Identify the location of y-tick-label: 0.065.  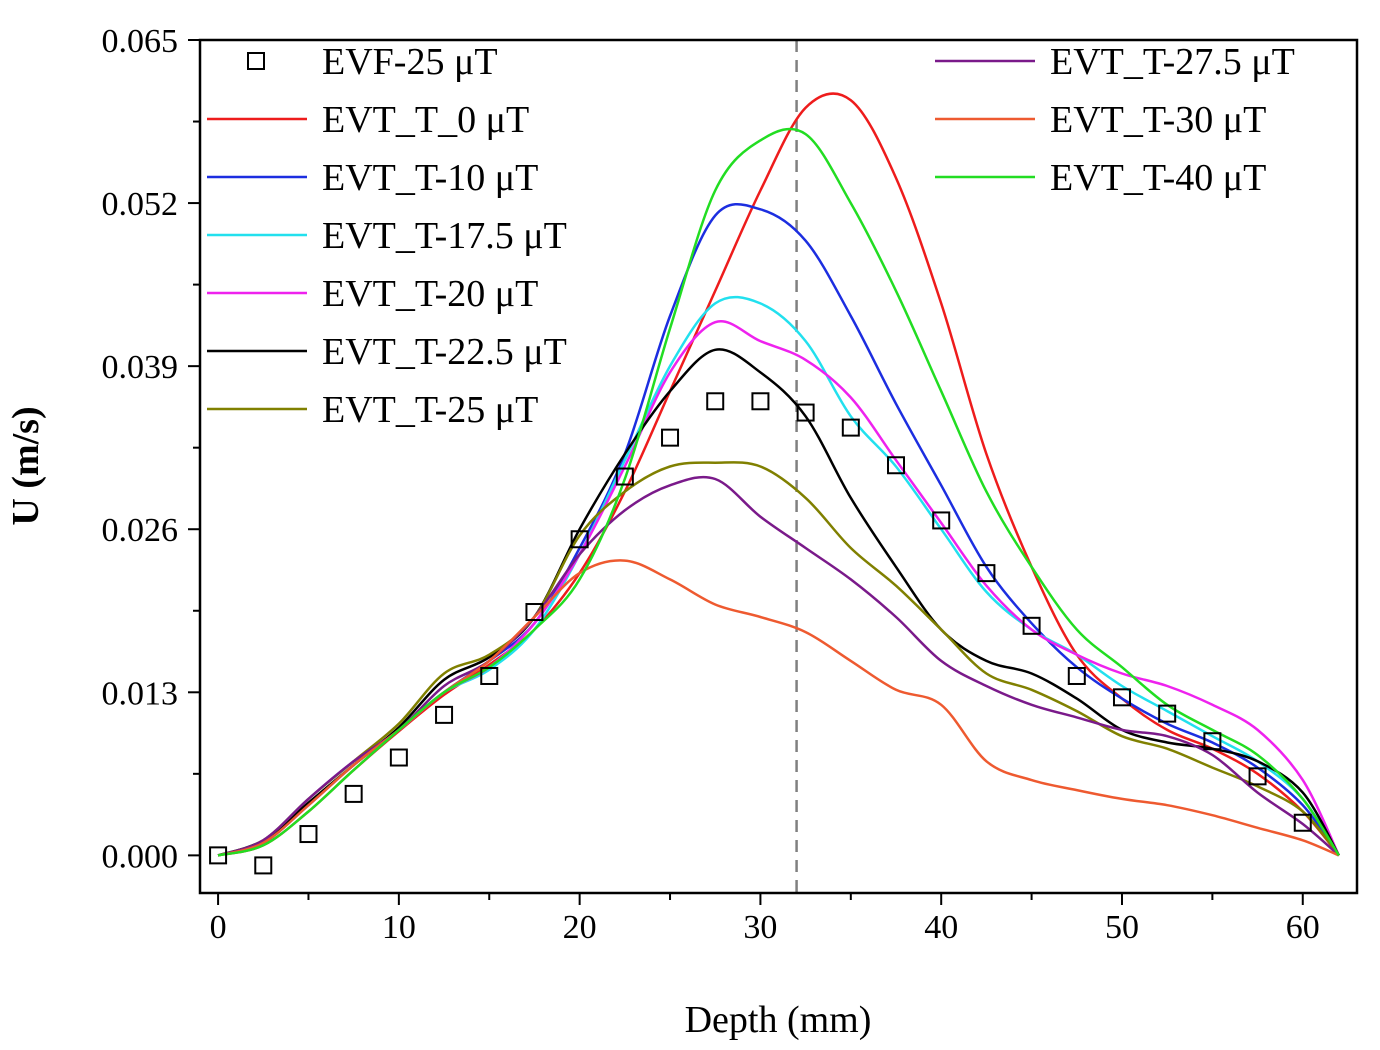
(140, 41).